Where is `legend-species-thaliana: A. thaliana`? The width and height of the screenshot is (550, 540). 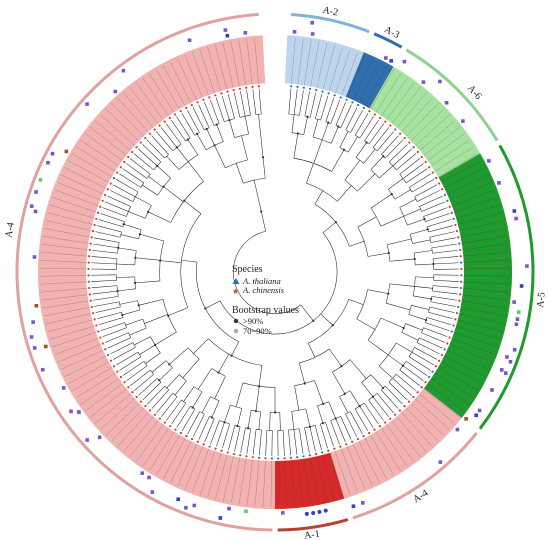
legend-species-thaliana: A. thaliana is located at coordinates (261, 281).